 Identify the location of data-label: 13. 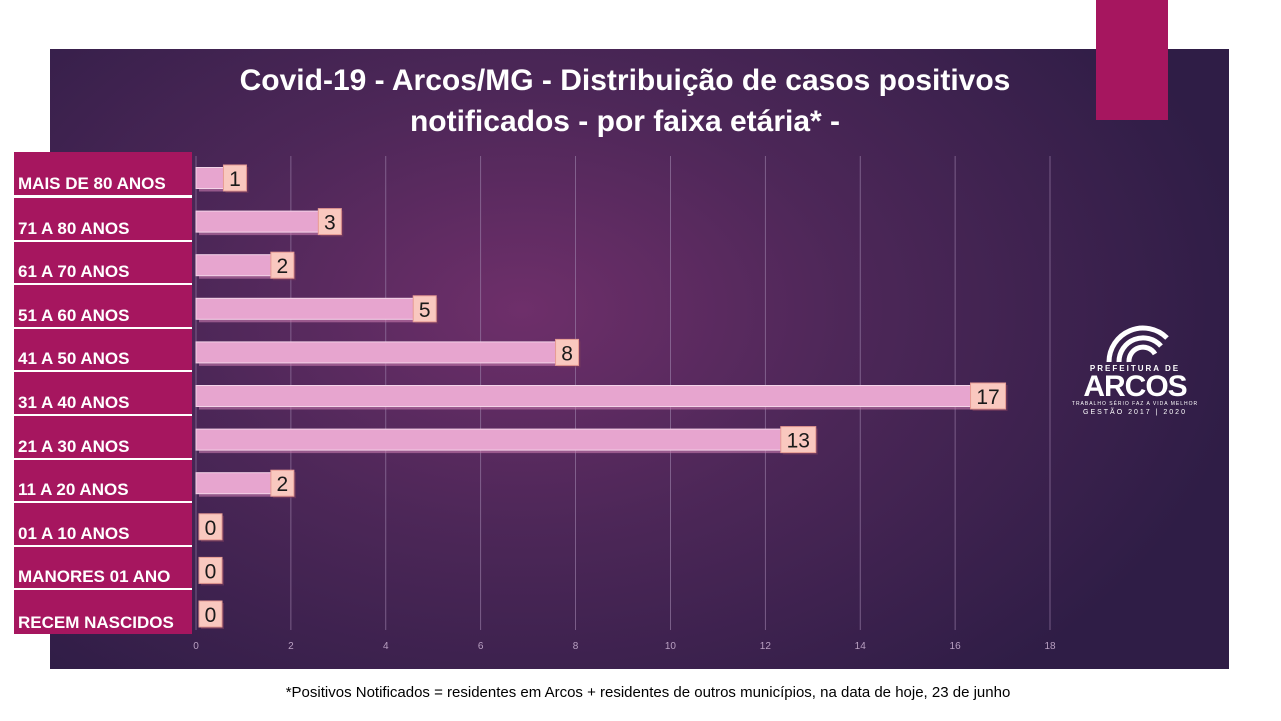
(798, 441).